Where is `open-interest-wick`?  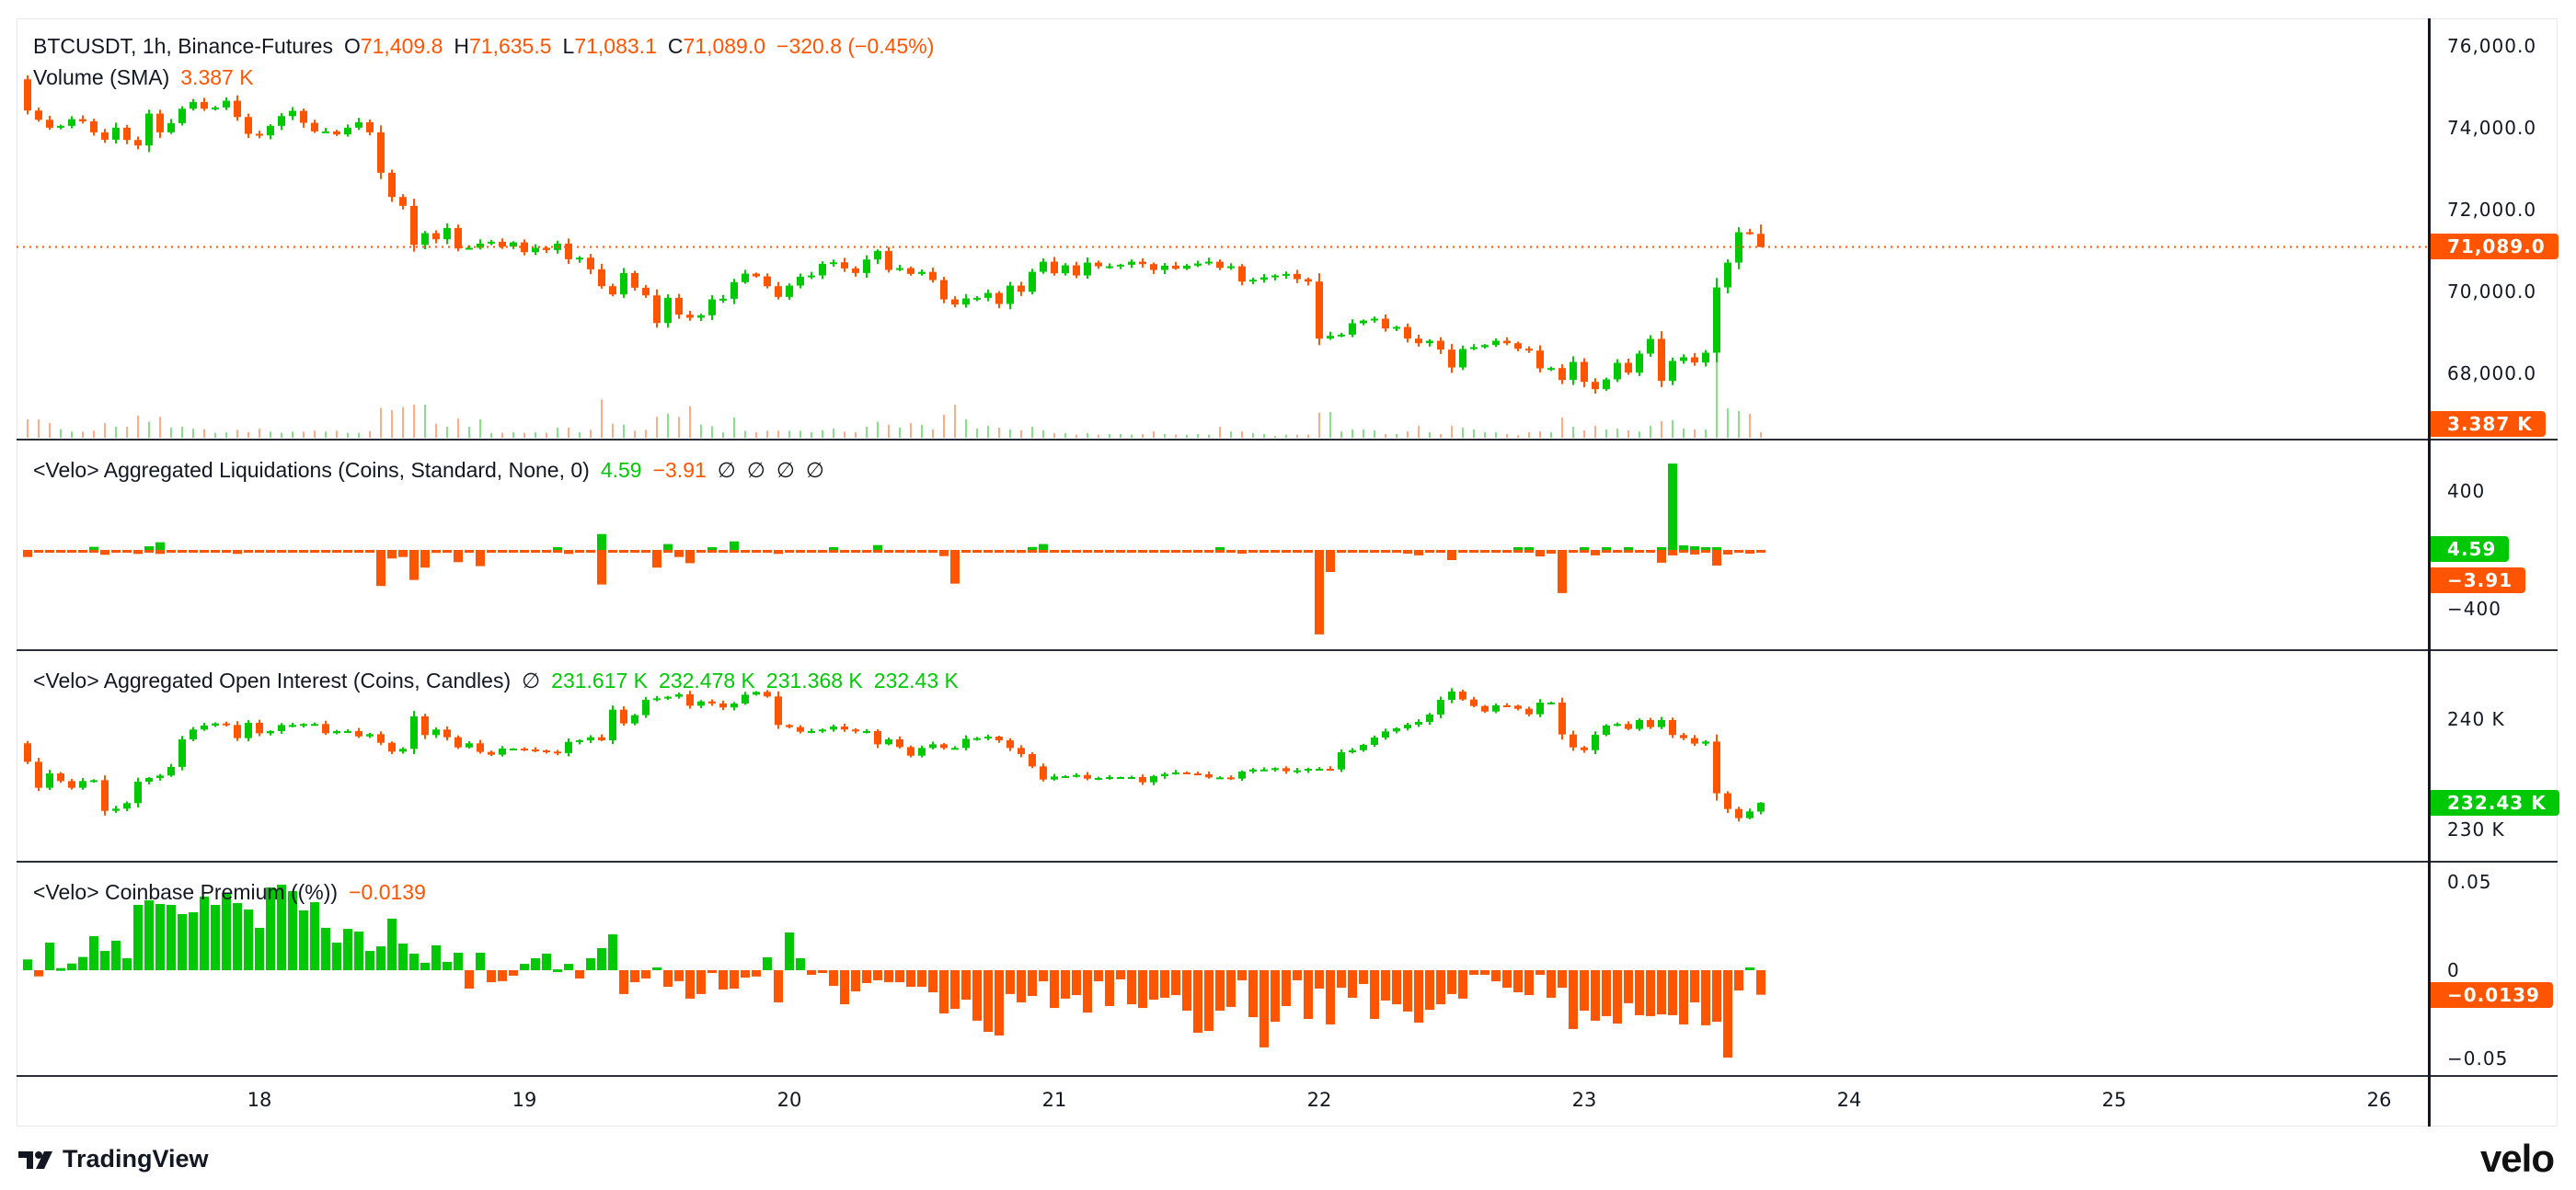 open-interest-wick is located at coordinates (1198, 773).